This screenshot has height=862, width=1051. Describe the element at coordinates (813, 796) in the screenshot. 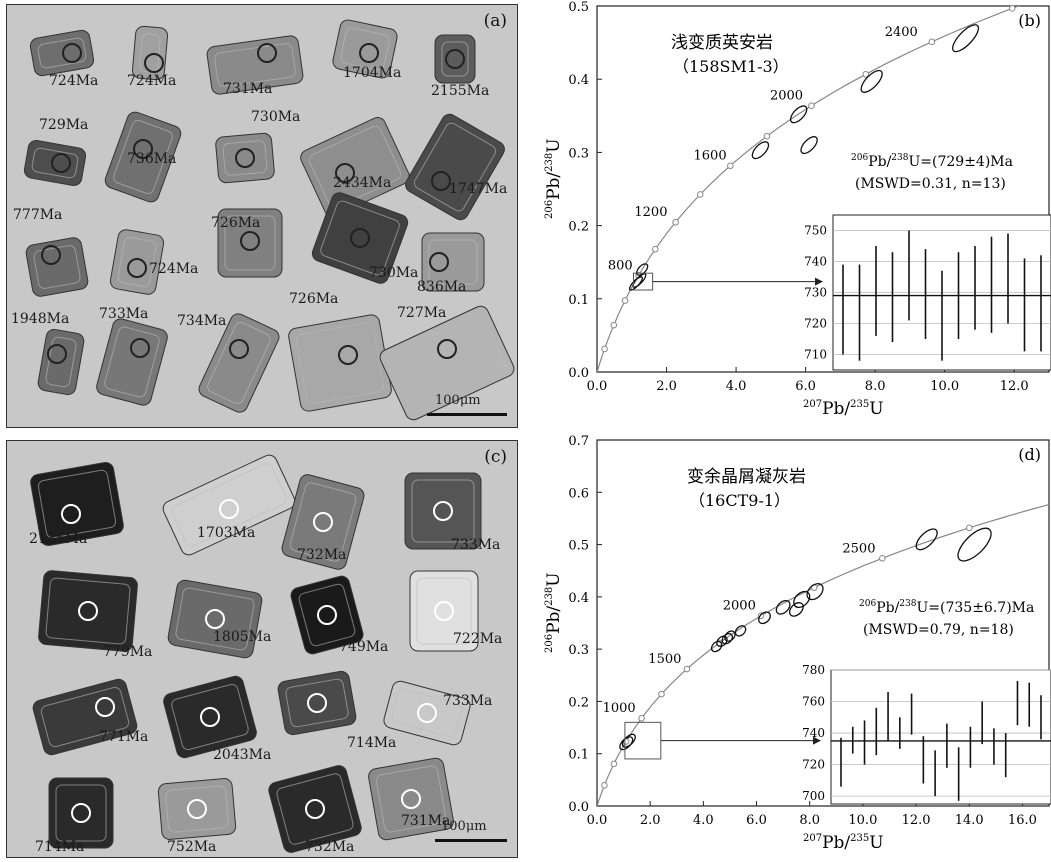

I see `inset-y-tick-label: 700` at that location.